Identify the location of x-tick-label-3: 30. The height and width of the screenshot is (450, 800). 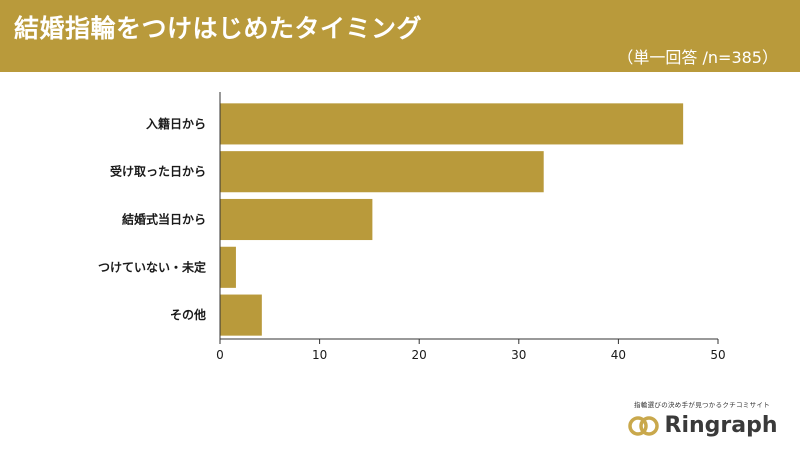
(518, 355).